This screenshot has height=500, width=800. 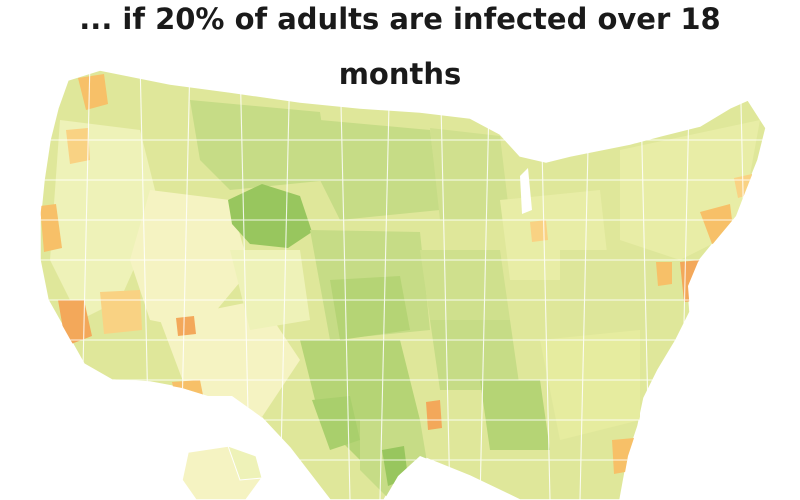 I want to click on hotspot-phoenix, so click(x=121, y=312).